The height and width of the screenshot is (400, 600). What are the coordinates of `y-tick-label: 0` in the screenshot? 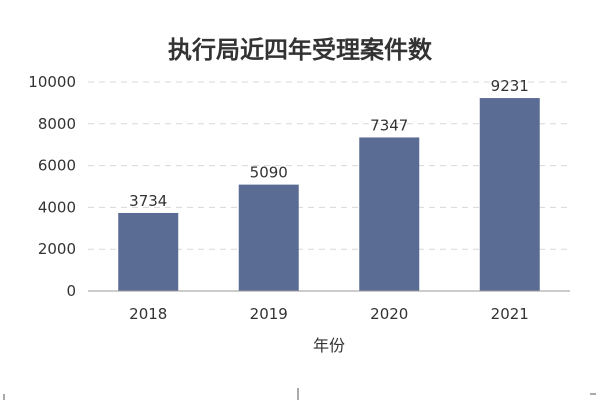 It's located at (71, 291).